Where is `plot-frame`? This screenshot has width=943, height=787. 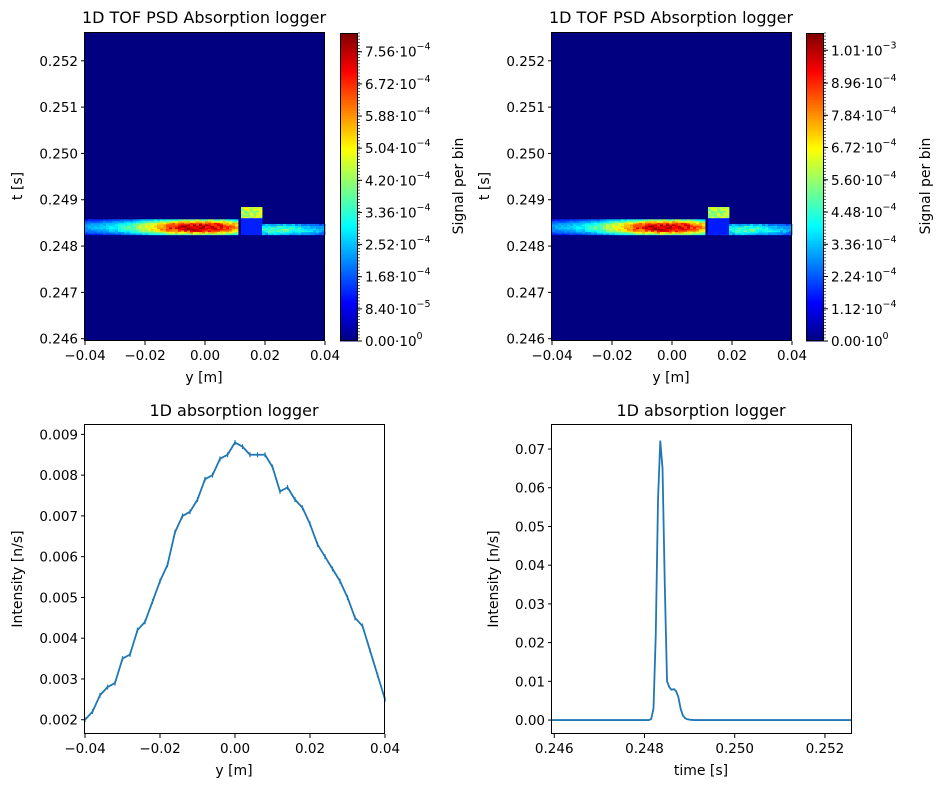 plot-frame is located at coordinates (234, 579).